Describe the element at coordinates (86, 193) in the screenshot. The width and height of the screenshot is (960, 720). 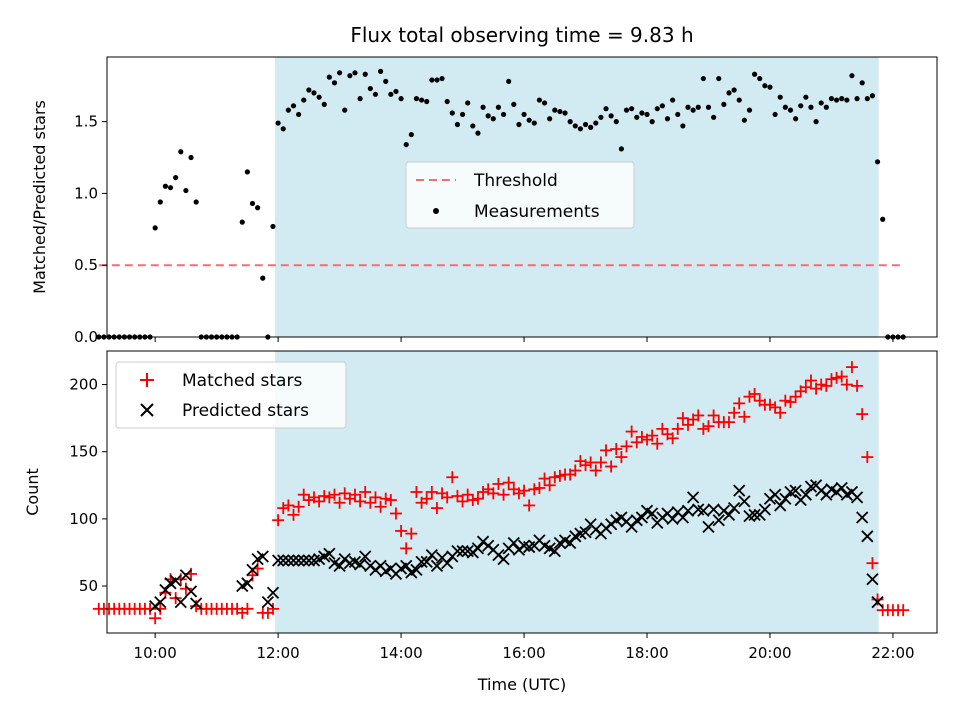
I see `top-ytick-label: 1.0` at that location.